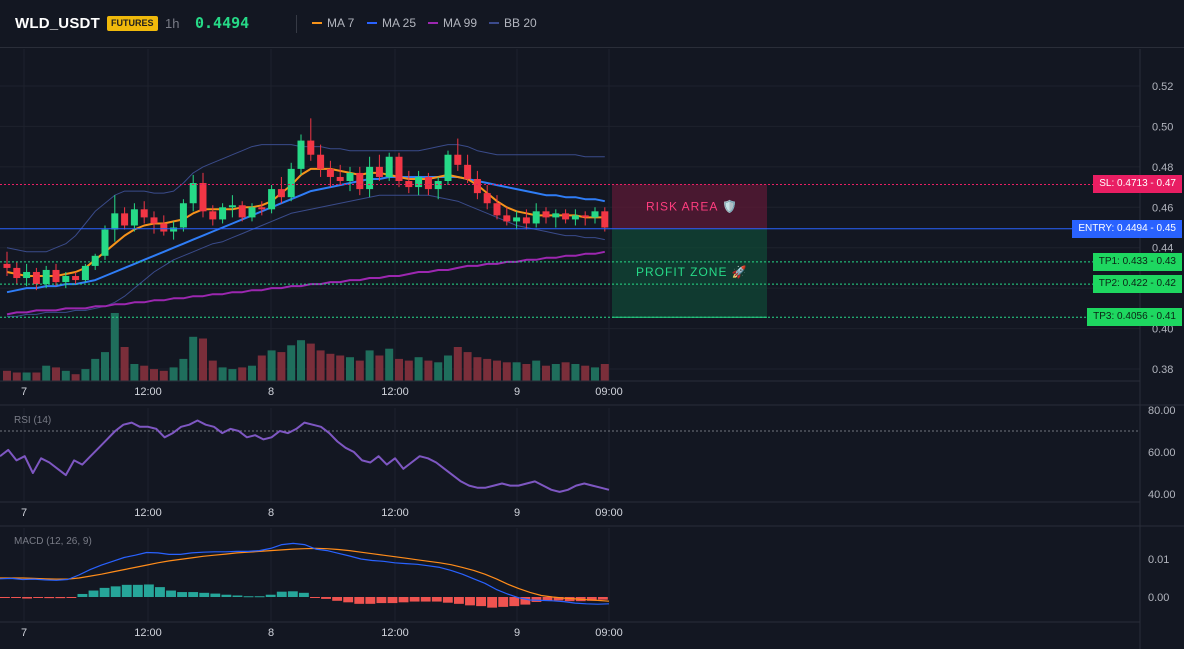  Describe the element at coordinates (1162, 87) in the screenshot. I see `price-tick-label: 0.52` at that location.